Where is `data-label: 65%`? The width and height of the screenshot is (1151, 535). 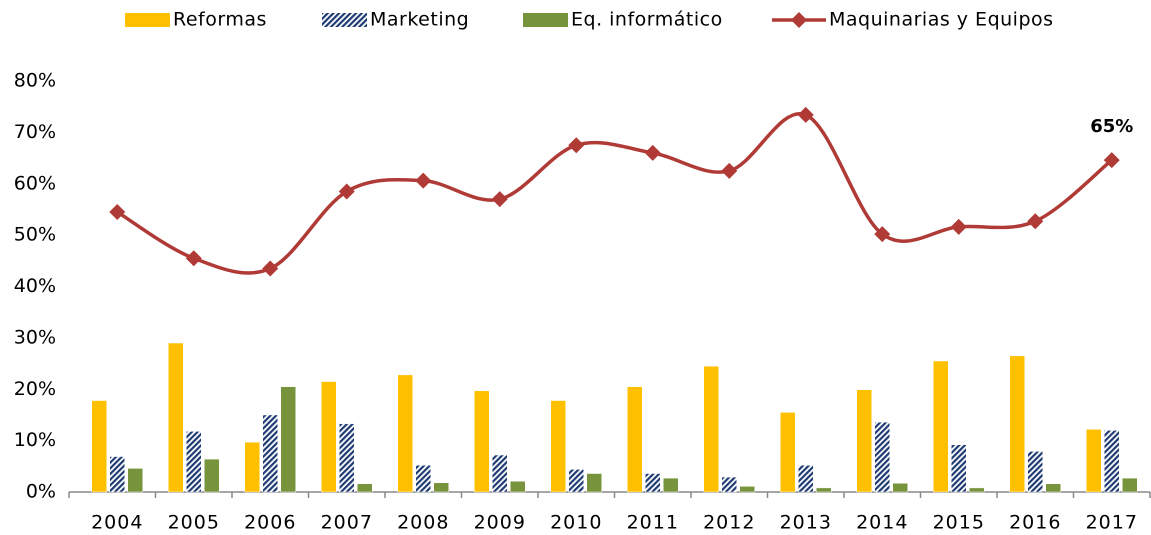 data-label: 65% is located at coordinates (1111, 126).